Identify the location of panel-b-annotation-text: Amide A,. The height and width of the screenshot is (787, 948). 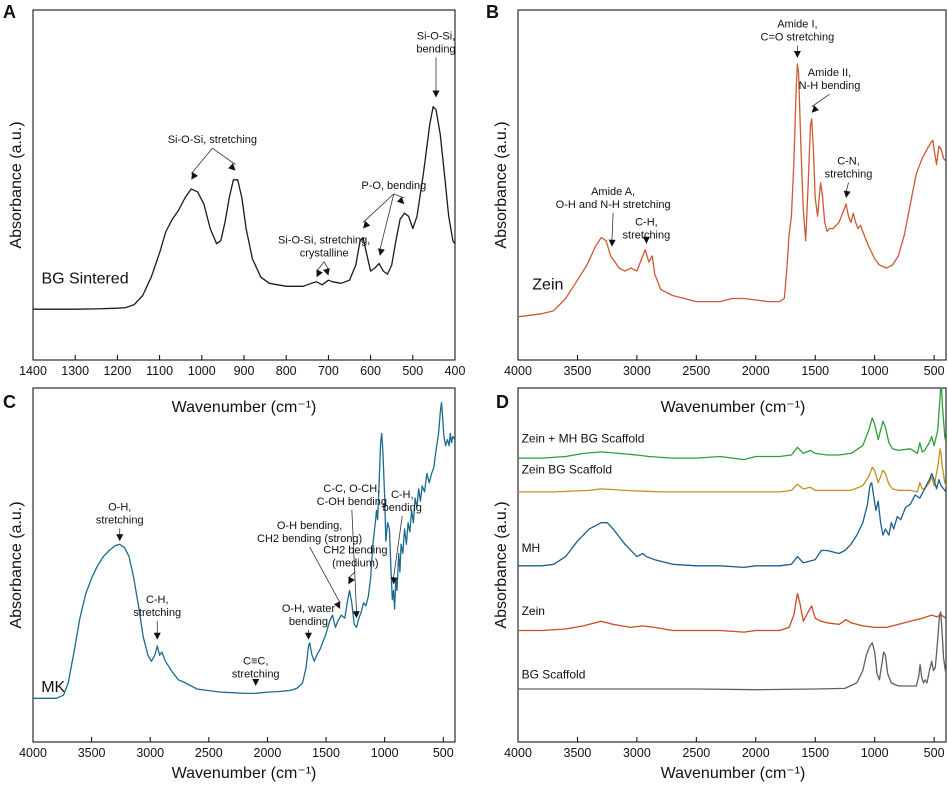
(613, 192).